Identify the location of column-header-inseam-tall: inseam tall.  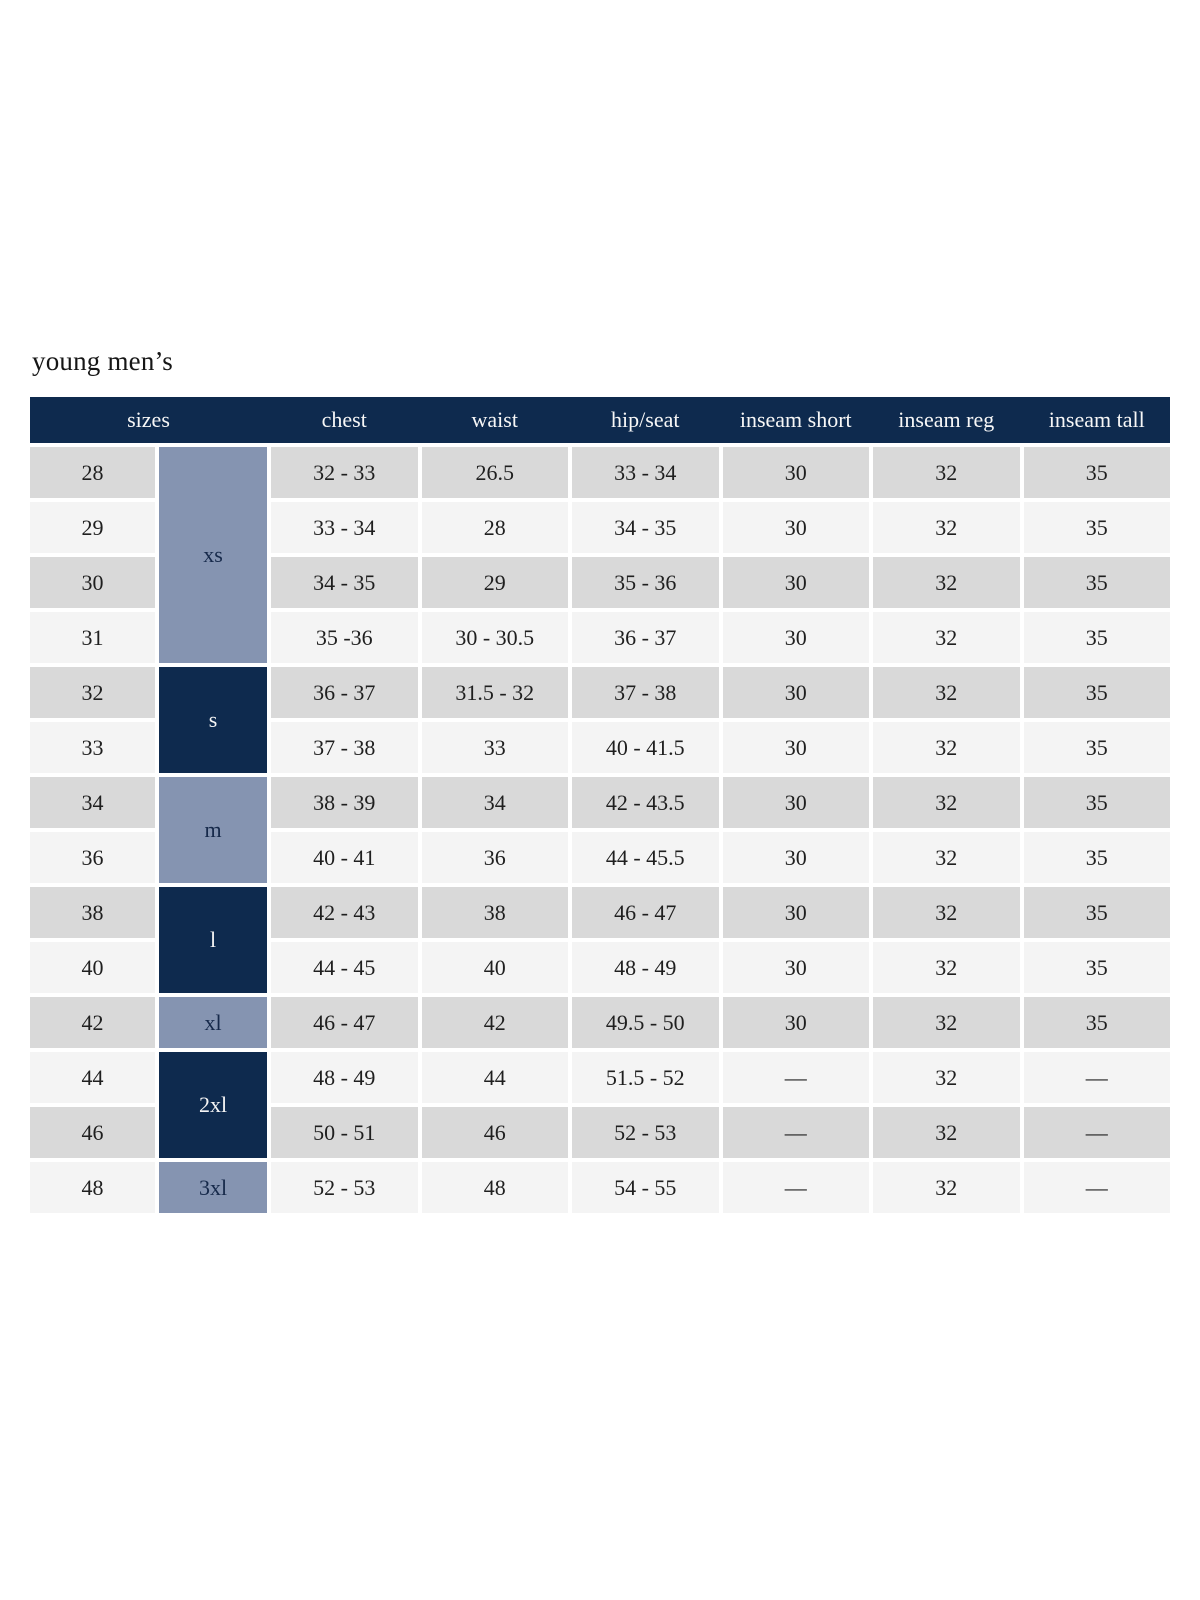
(1096, 419).